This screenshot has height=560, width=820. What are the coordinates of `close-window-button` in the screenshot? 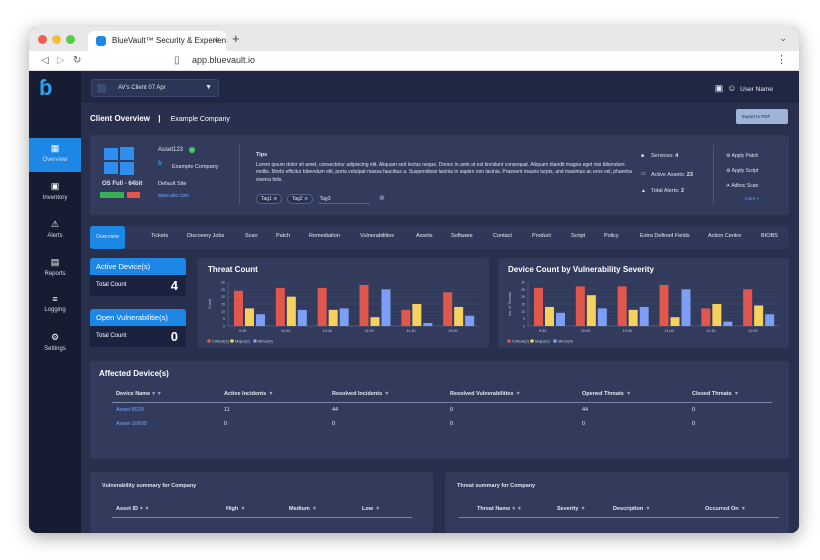 It's located at (42, 39).